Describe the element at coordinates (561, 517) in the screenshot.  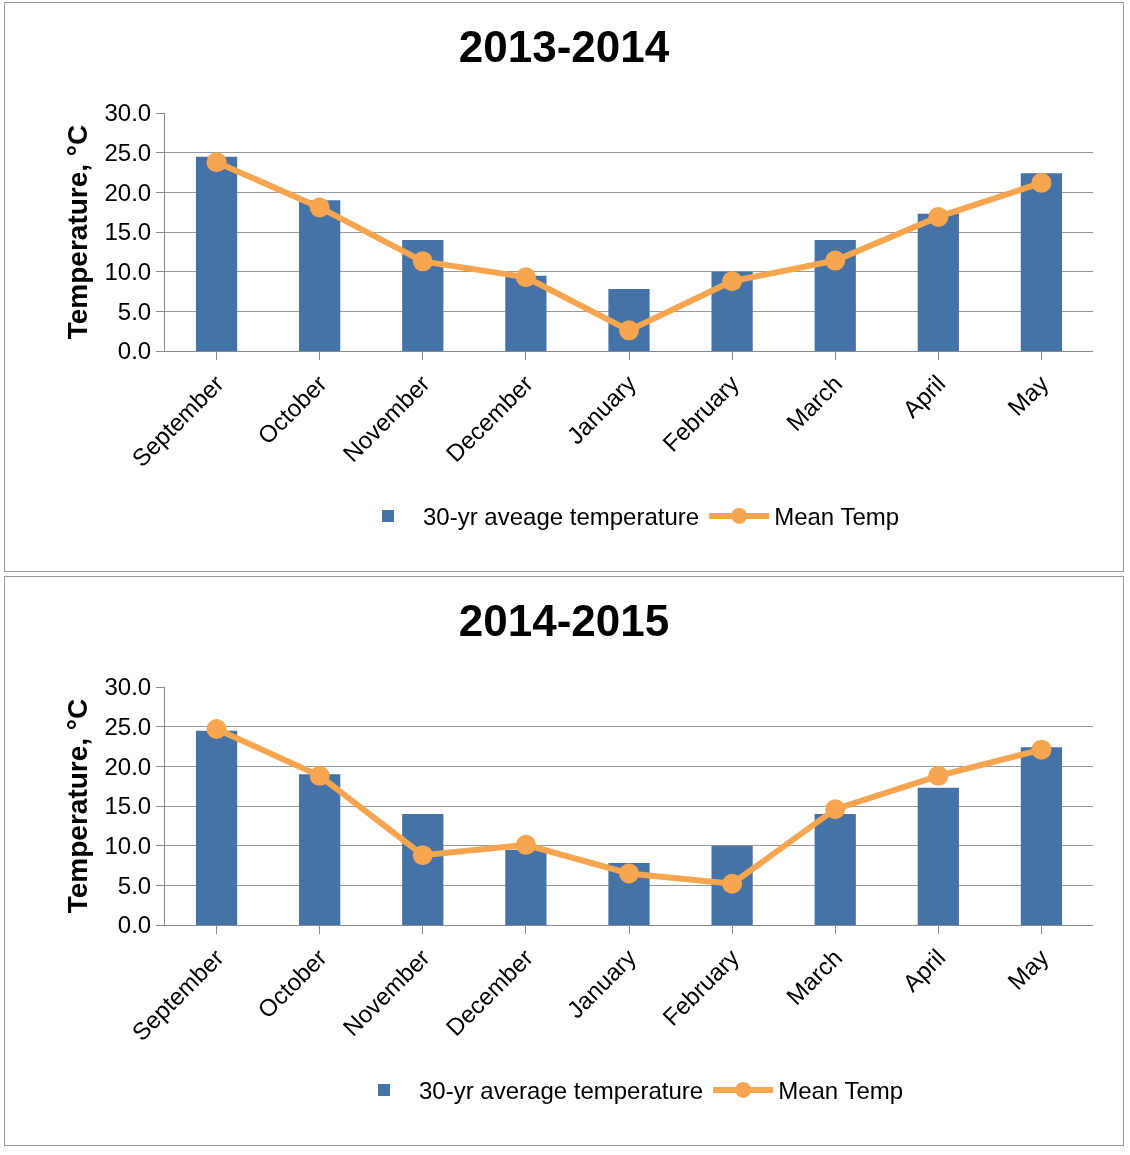
I see `legend-label: 30-yr aveage temperature` at that location.